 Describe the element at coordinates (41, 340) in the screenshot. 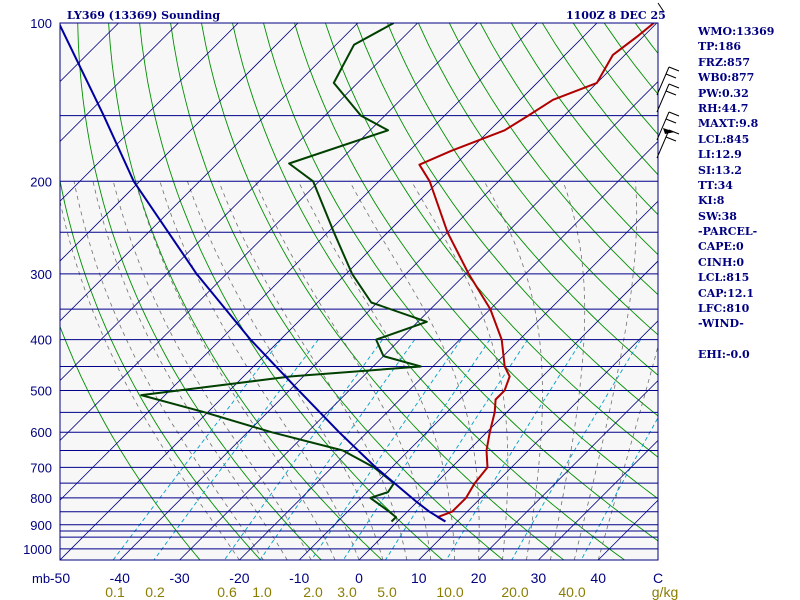

I see `pressure-tick-label: 400` at that location.